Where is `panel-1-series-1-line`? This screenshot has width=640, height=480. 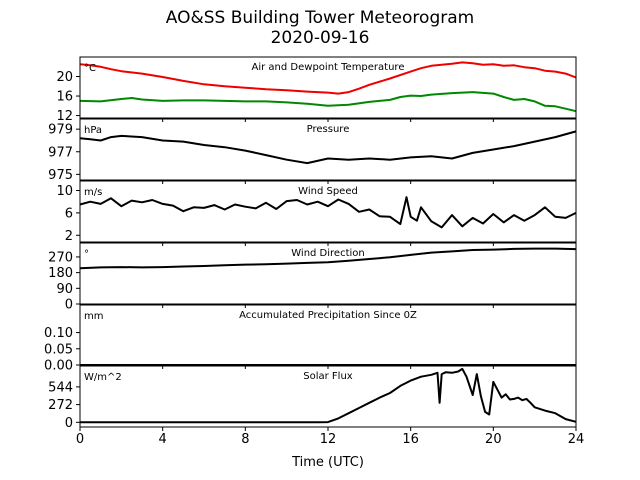
panel-1-series-1-line is located at coordinates (328, 78).